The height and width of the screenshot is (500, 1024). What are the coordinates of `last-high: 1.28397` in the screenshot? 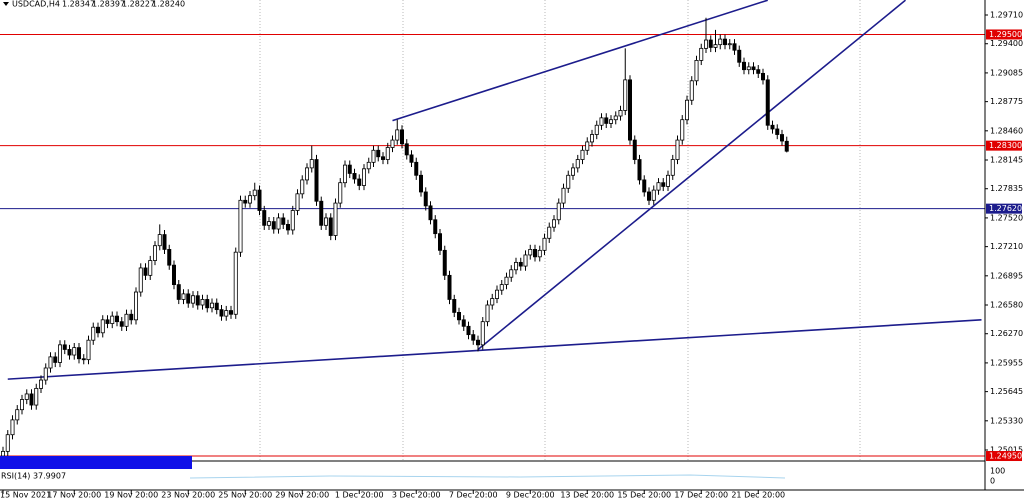 It's located at (108, 4).